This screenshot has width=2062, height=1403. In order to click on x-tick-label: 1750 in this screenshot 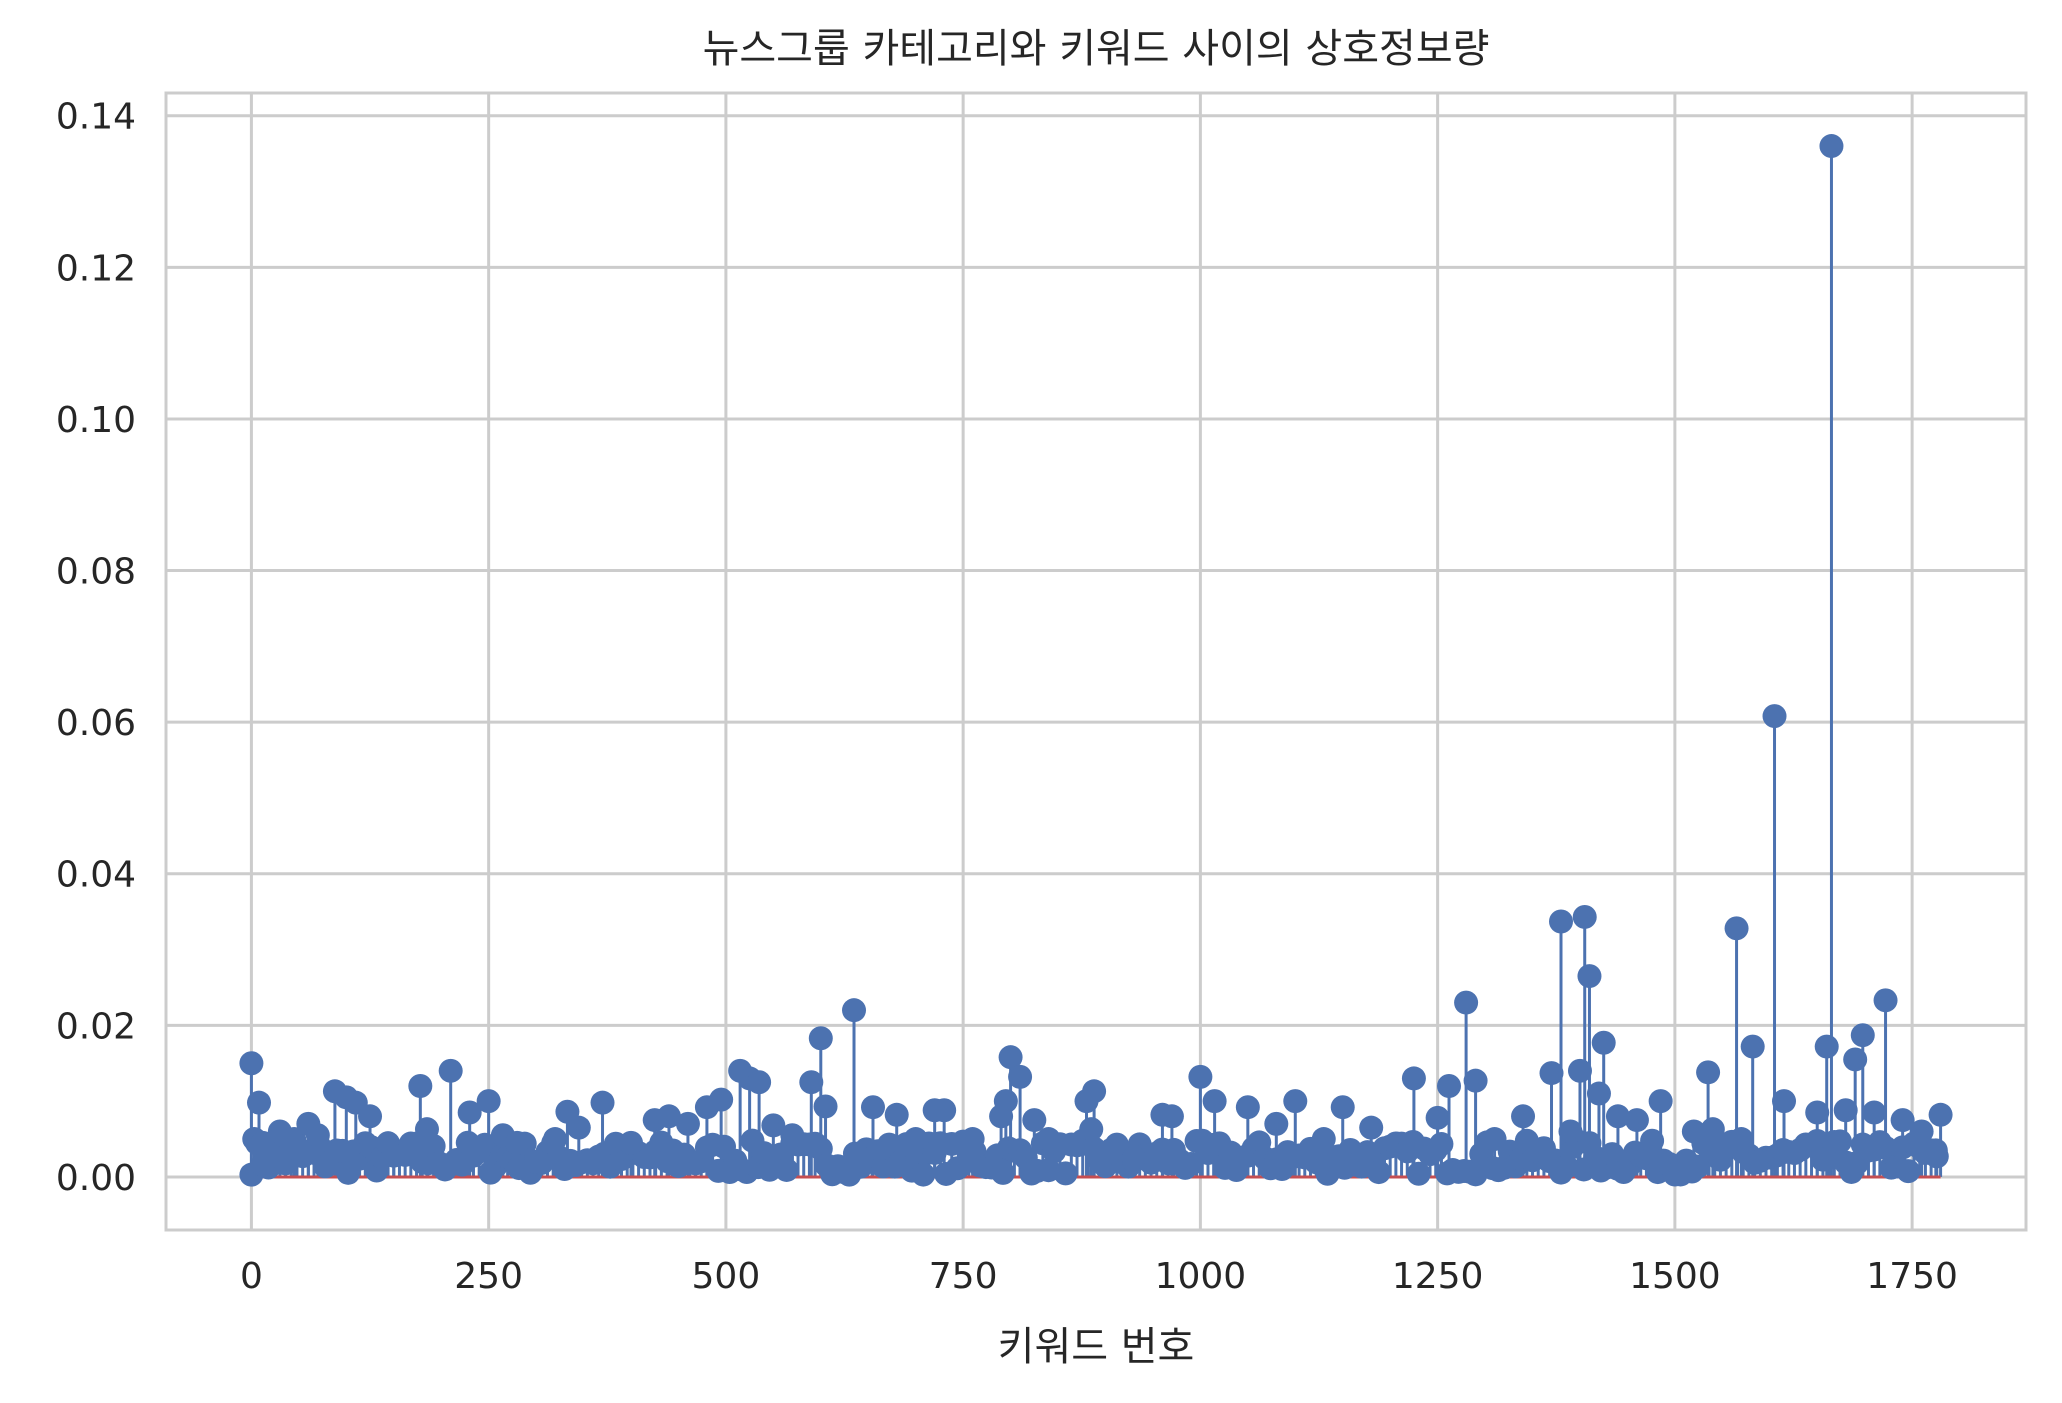, I will do `click(1912, 1276)`.